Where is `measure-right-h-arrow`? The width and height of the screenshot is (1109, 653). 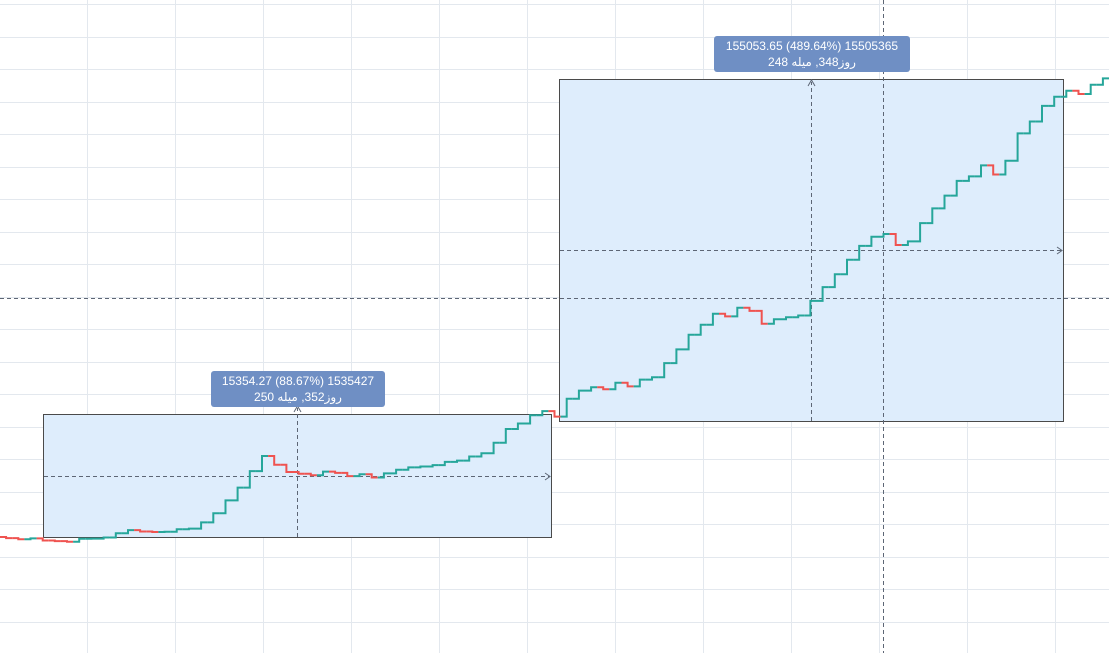
measure-right-h-arrow is located at coordinates (1059, 250).